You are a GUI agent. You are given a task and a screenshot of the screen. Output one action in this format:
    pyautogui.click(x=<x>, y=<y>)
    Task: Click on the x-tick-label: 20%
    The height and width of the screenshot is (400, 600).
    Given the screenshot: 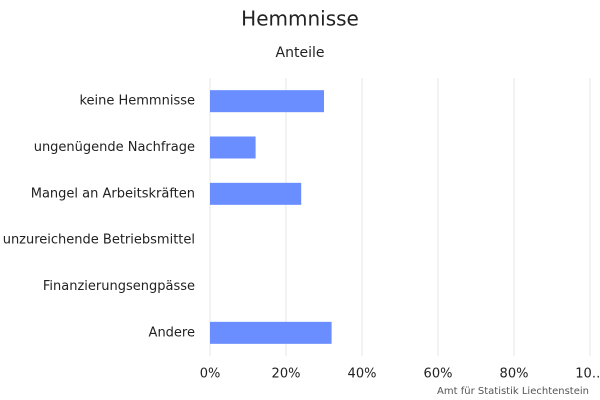 What is the action you would take?
    pyautogui.click(x=286, y=374)
    